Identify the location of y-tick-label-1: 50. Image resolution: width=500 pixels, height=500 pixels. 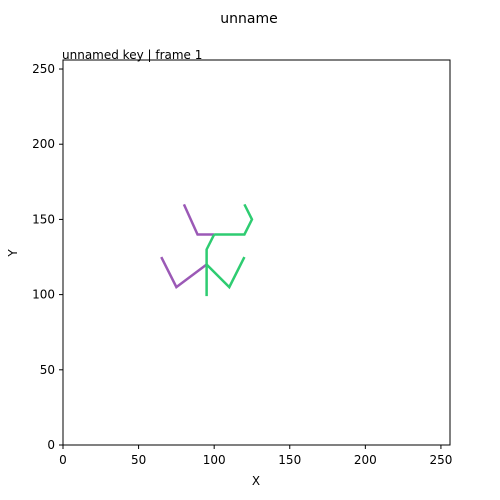
(47, 370).